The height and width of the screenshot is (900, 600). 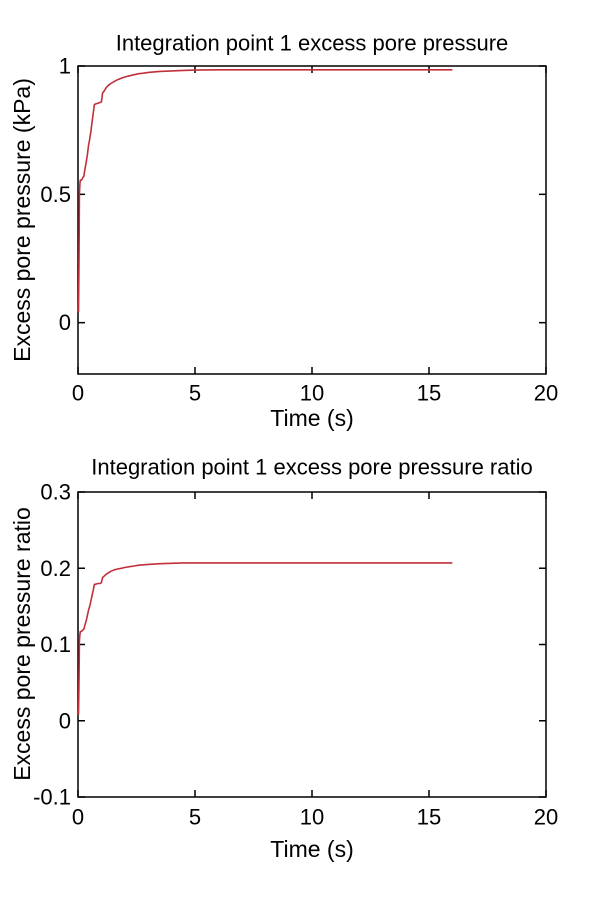 What do you see at coordinates (52, 797) in the screenshot?
I see `y-tick-label: -0.1` at bounding box center [52, 797].